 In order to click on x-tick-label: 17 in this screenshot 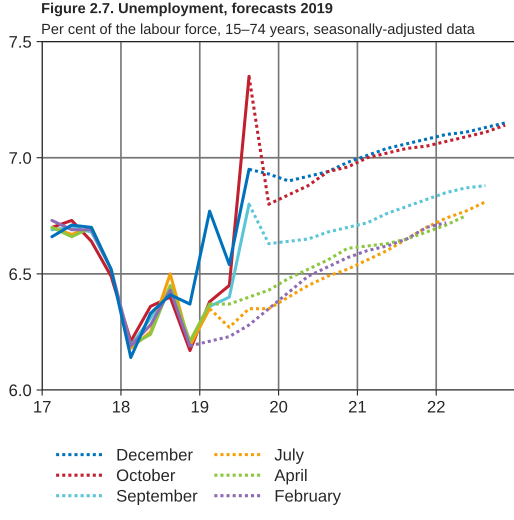, I will do `click(42, 406)`.